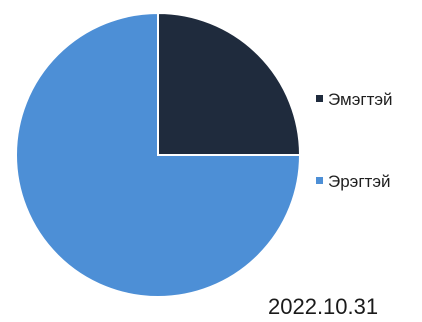 The width and height of the screenshot is (422, 322). Describe the element at coordinates (354, 140) in the screenshot. I see `legend: Эмэгтэй Эрэгтэй` at that location.